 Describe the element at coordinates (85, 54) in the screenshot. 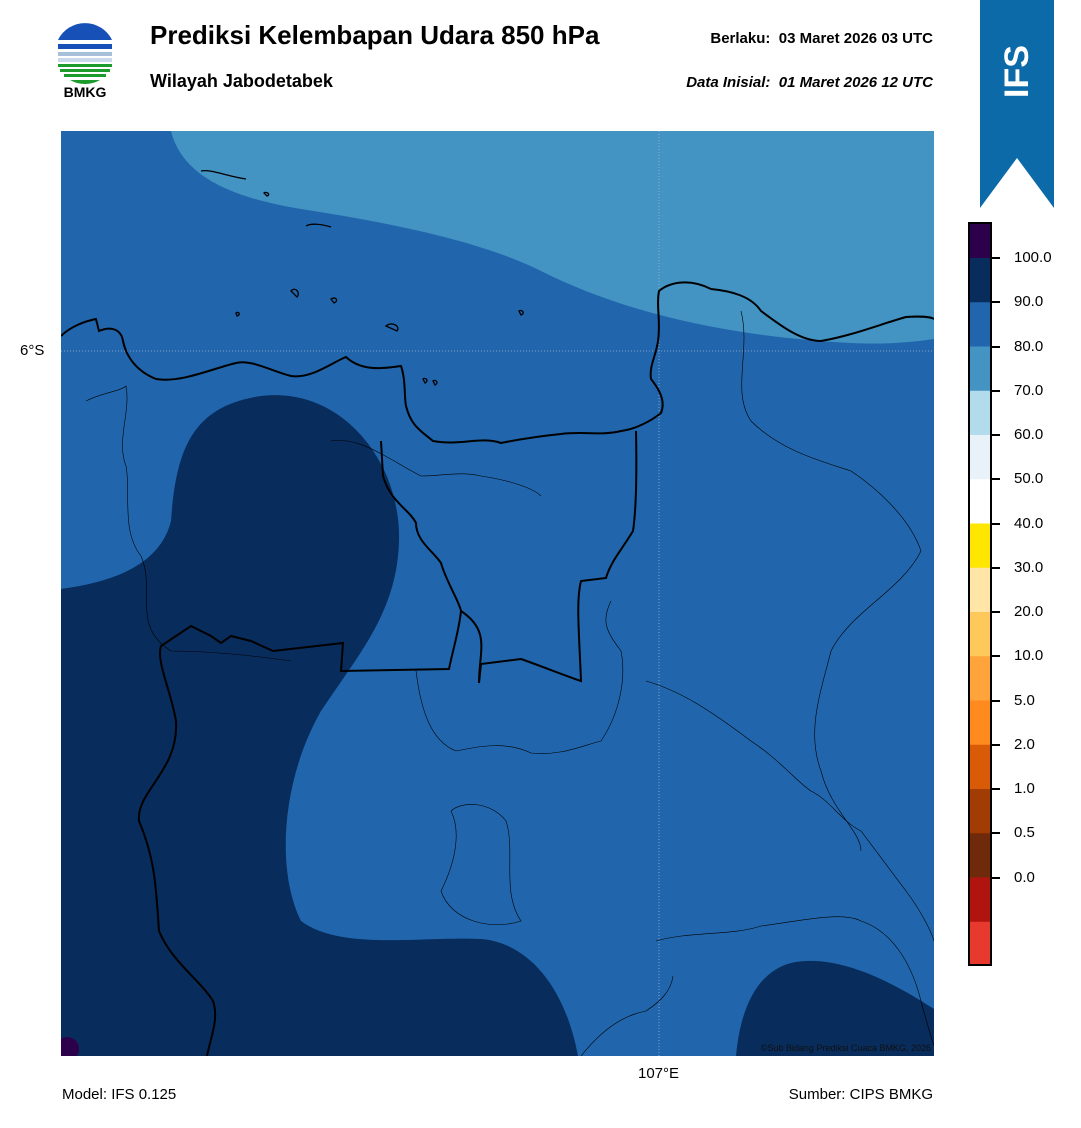

I see `bmkg-logo` at that location.